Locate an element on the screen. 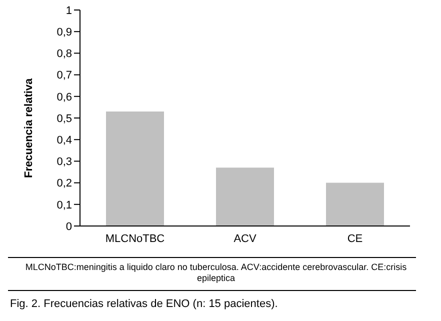 The image size is (441, 321). x-tick-label: CE is located at coordinates (355, 238).